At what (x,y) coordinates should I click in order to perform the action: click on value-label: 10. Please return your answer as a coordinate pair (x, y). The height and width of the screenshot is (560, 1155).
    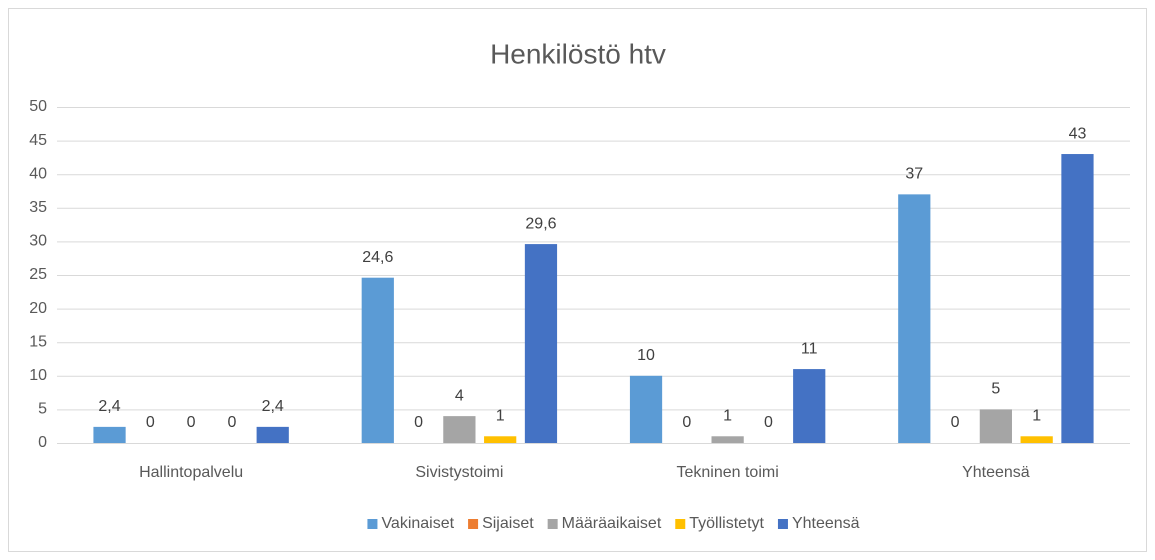
    Looking at the image, I should click on (646, 355).